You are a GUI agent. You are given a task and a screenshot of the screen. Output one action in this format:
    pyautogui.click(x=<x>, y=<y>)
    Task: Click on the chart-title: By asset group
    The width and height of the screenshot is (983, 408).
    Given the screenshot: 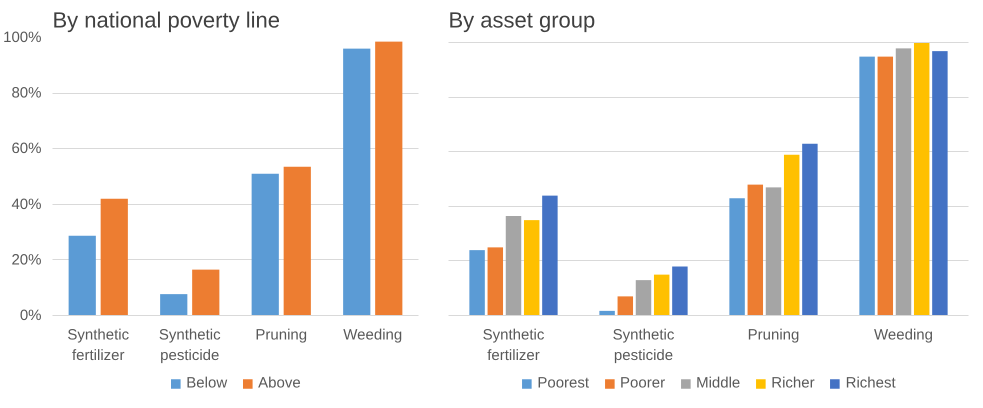 What is the action you would take?
    pyautogui.click(x=522, y=20)
    